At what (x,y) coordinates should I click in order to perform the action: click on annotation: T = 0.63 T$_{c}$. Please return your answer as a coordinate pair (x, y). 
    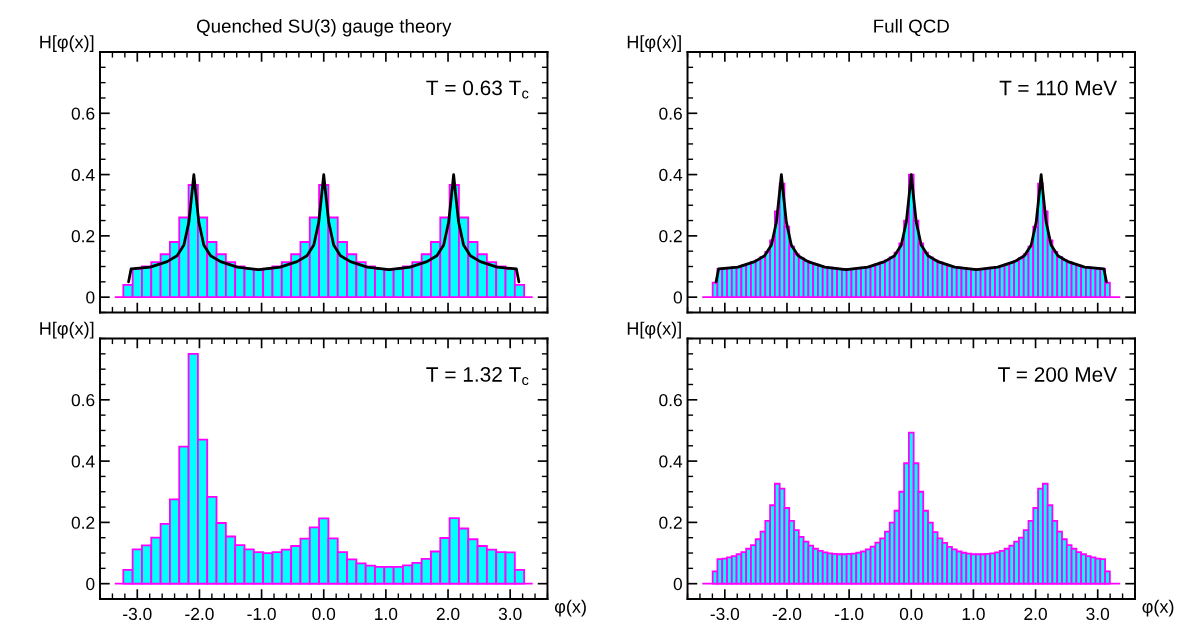
    Looking at the image, I should click on (477, 89).